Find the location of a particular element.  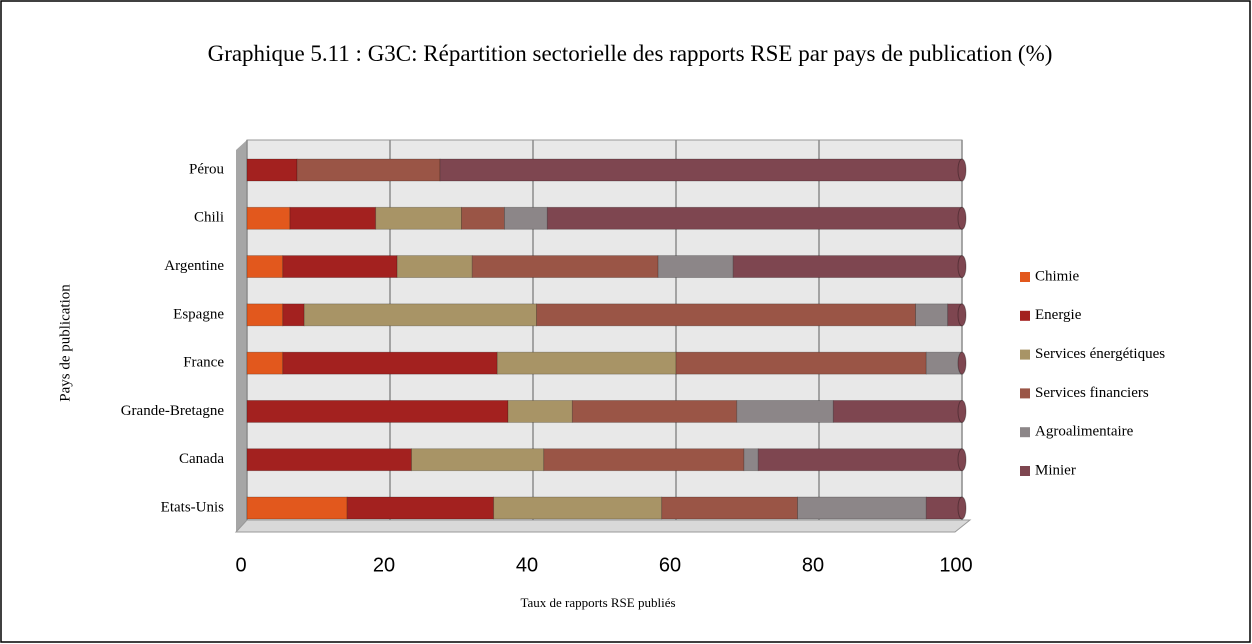

y-tick-label: Argentine is located at coordinates (194, 266).